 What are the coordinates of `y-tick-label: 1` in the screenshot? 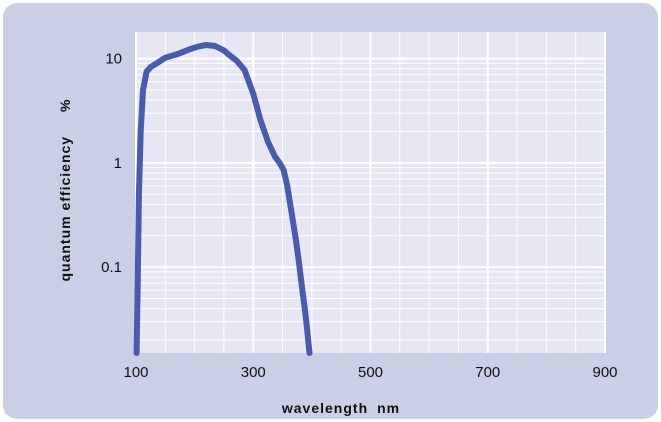 It's located at (118, 163).